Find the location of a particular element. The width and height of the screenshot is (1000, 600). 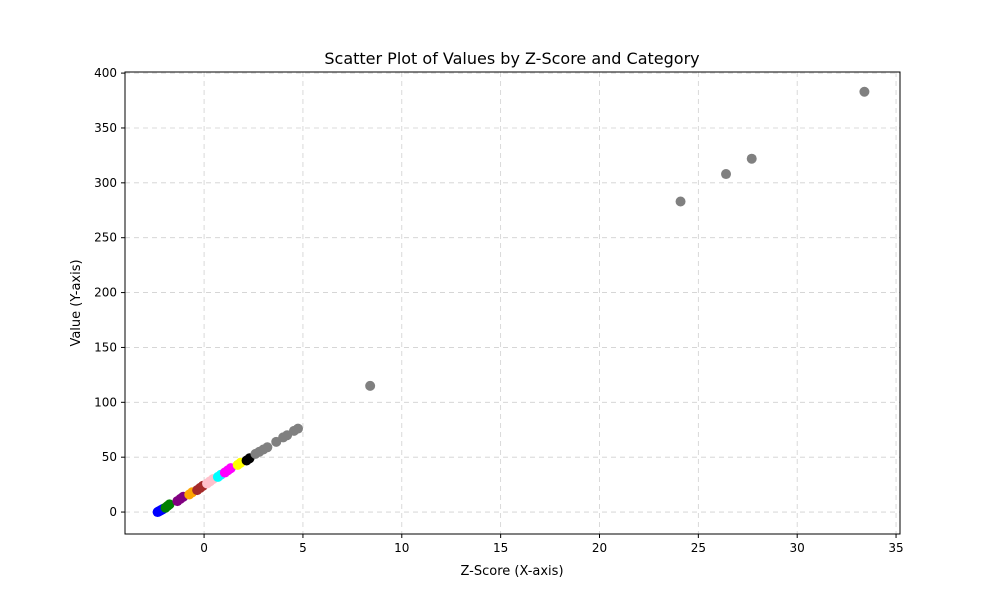

x-tick-label: 5 is located at coordinates (303, 548).